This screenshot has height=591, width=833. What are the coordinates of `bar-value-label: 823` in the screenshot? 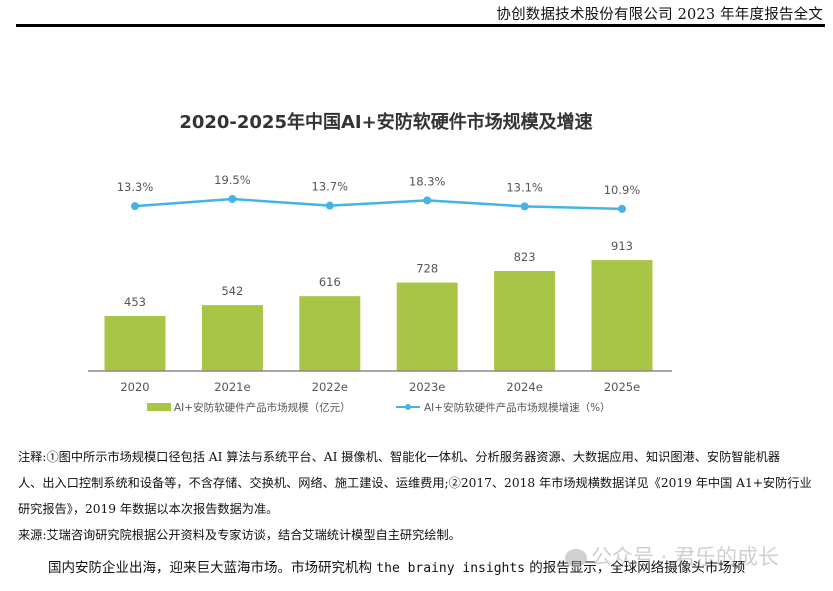 It's located at (525, 257).